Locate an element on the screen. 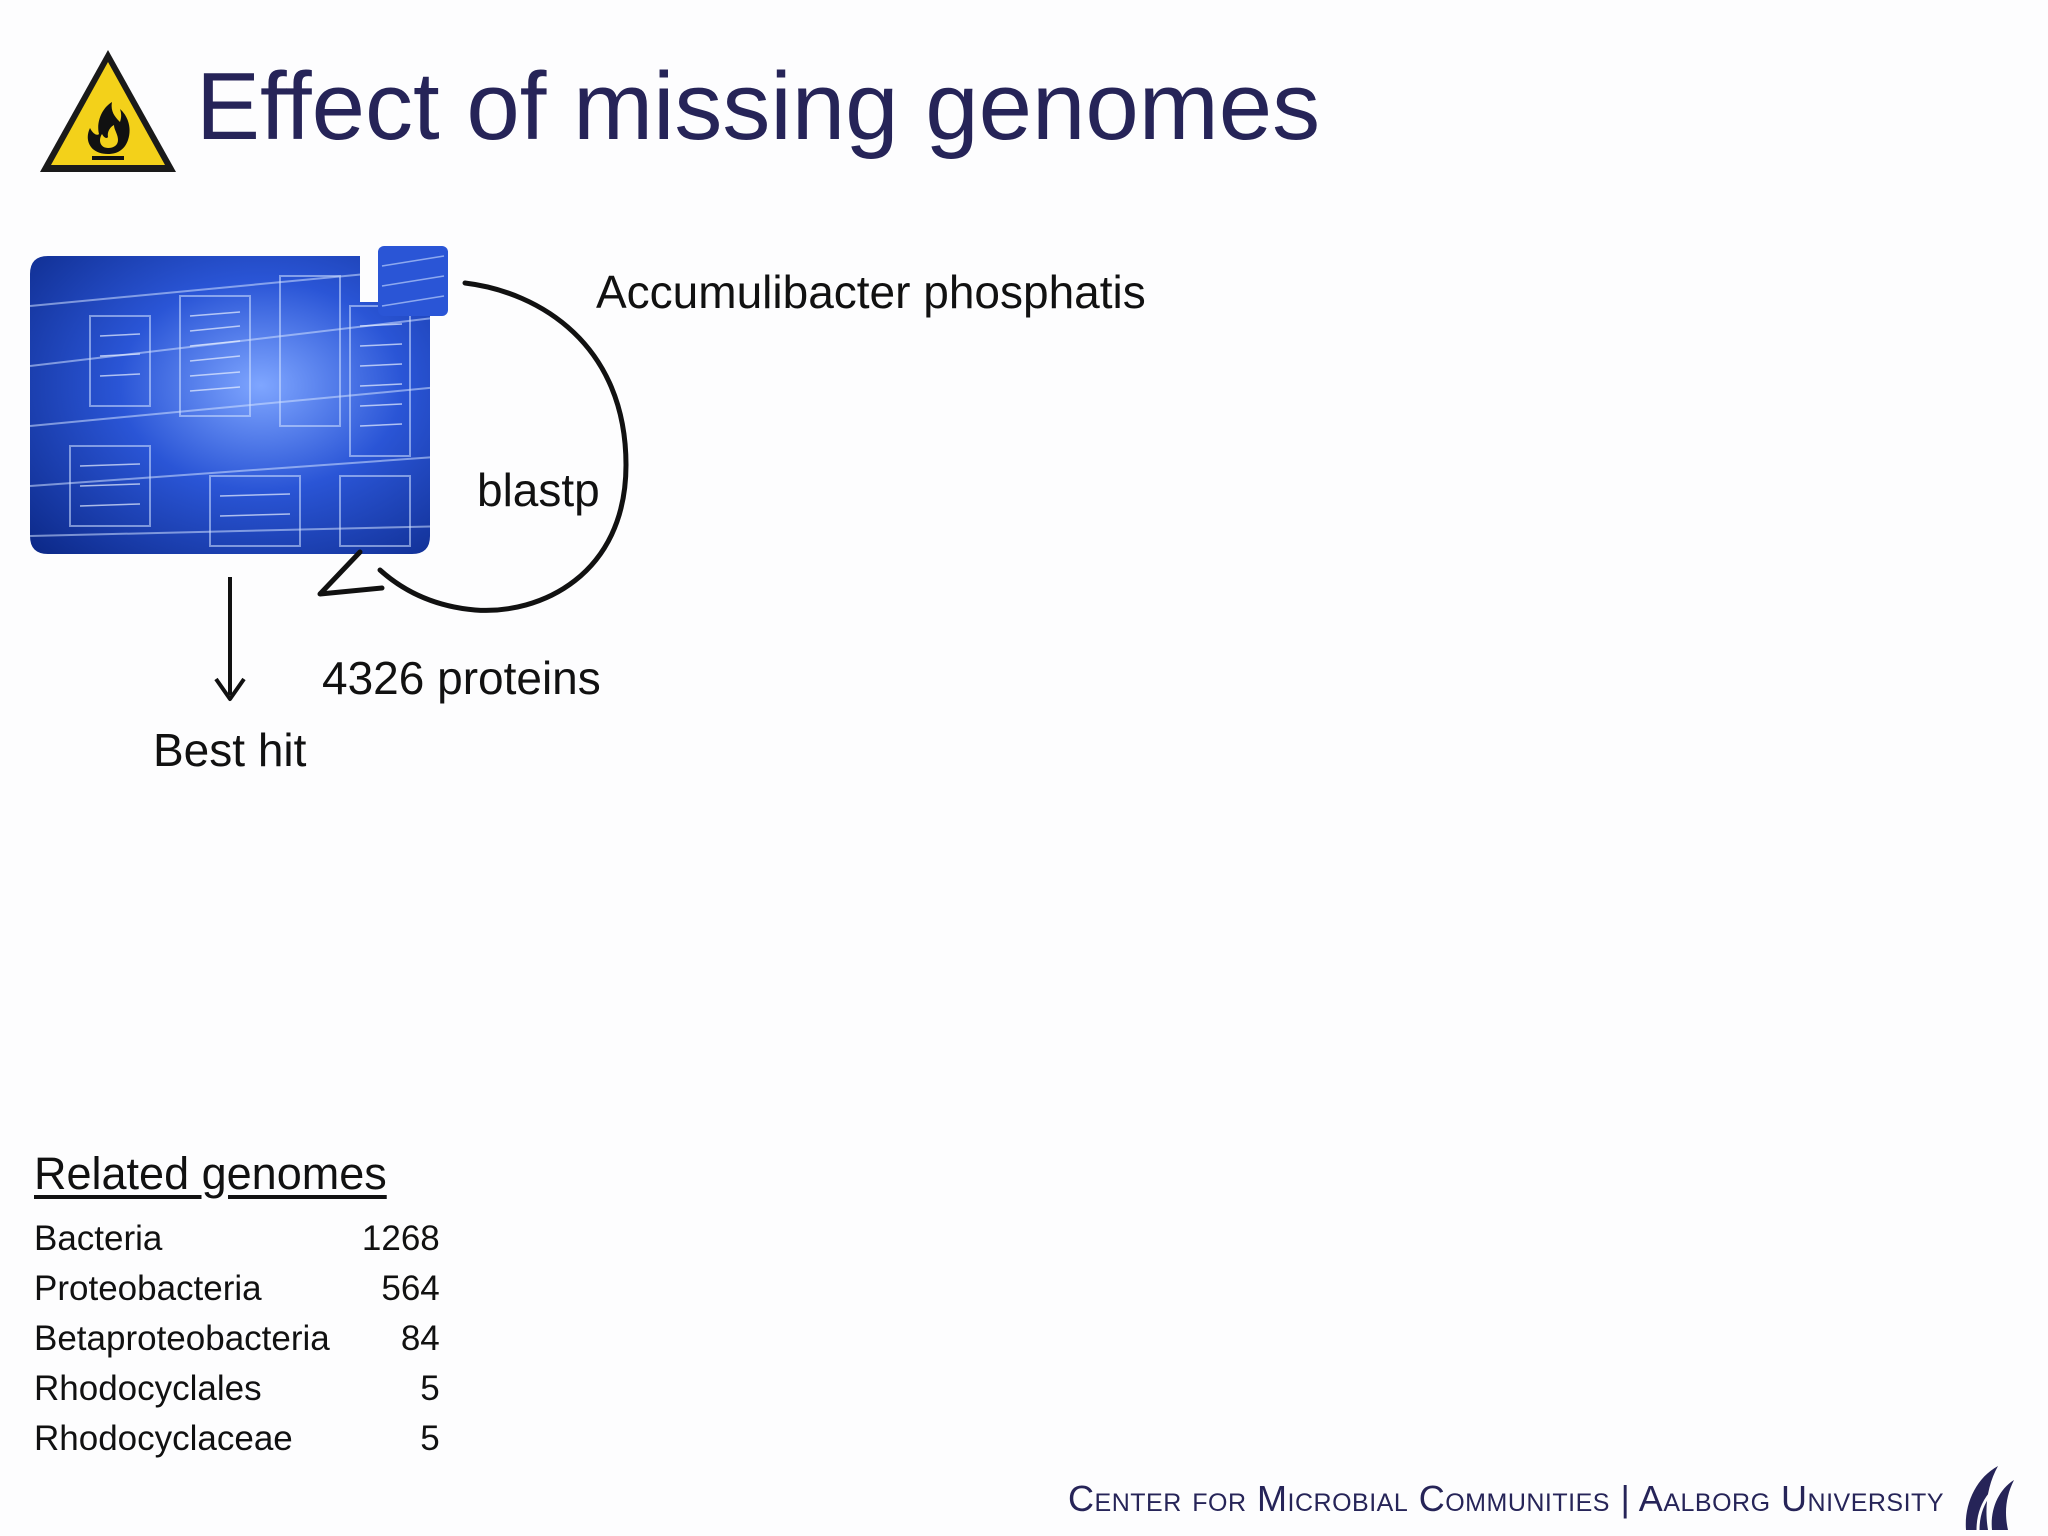 This screenshot has height=1536, width=2048. table-row: Rhodocyclaceae 5 is located at coordinates (237, 1439).